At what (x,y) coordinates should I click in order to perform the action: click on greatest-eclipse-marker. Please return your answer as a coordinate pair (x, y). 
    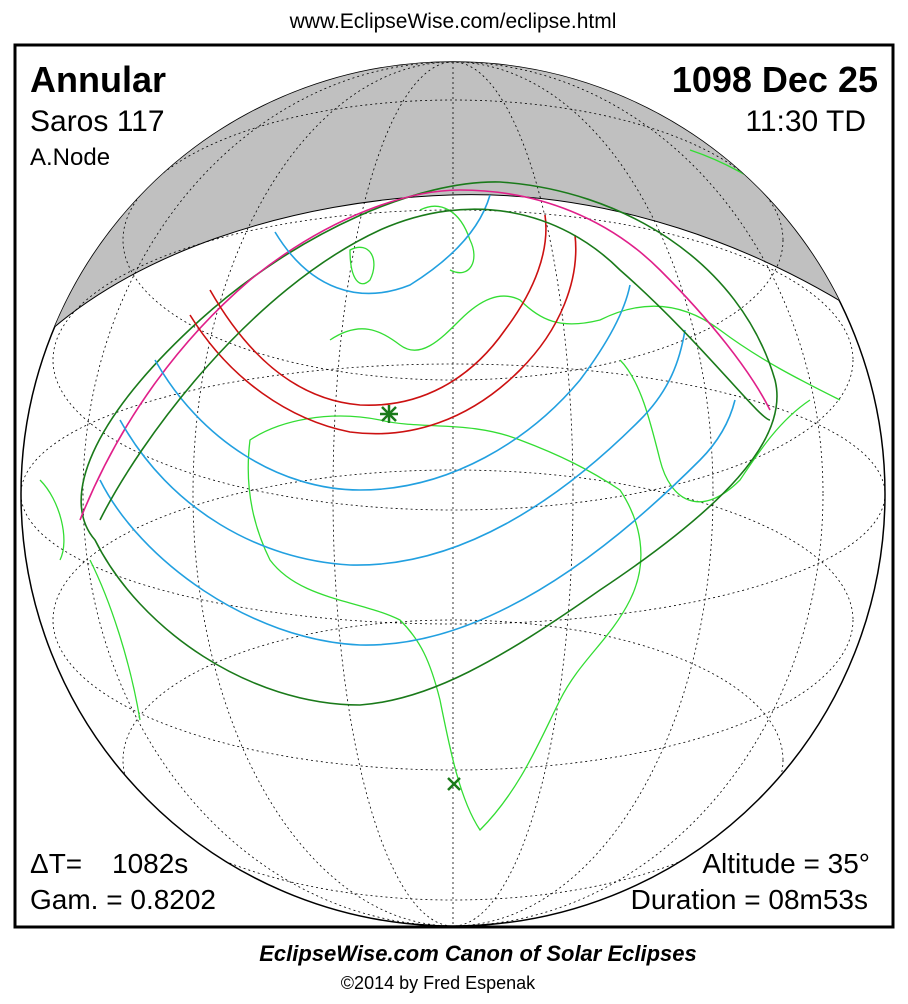
    Looking at the image, I should click on (389, 414).